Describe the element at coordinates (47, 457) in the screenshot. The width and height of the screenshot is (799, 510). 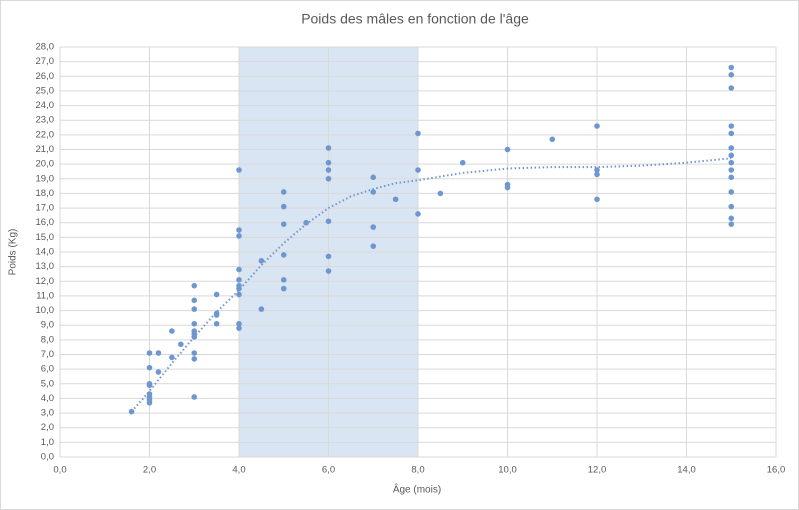
I see `y-tick-label: 0,0` at that location.